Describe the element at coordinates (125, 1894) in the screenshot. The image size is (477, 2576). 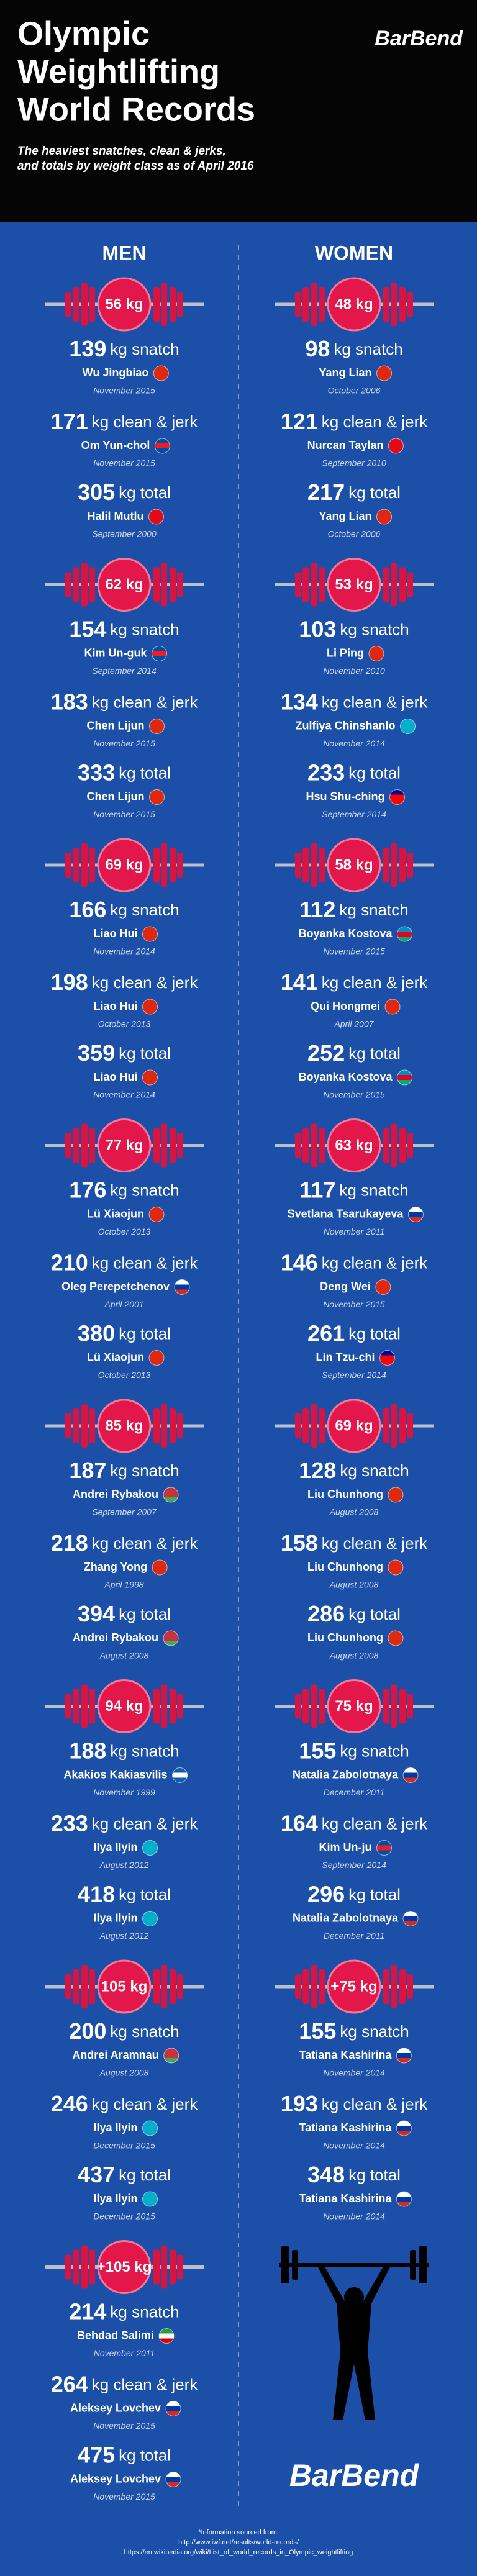
I see `record-value-line: 418 kg total` at that location.